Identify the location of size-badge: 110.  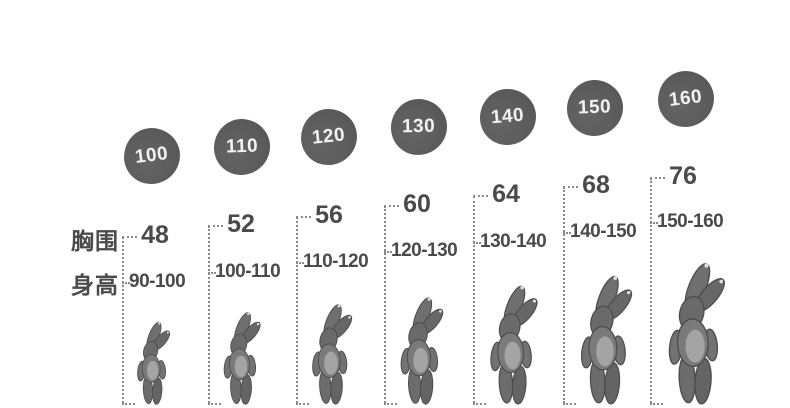
(242, 147).